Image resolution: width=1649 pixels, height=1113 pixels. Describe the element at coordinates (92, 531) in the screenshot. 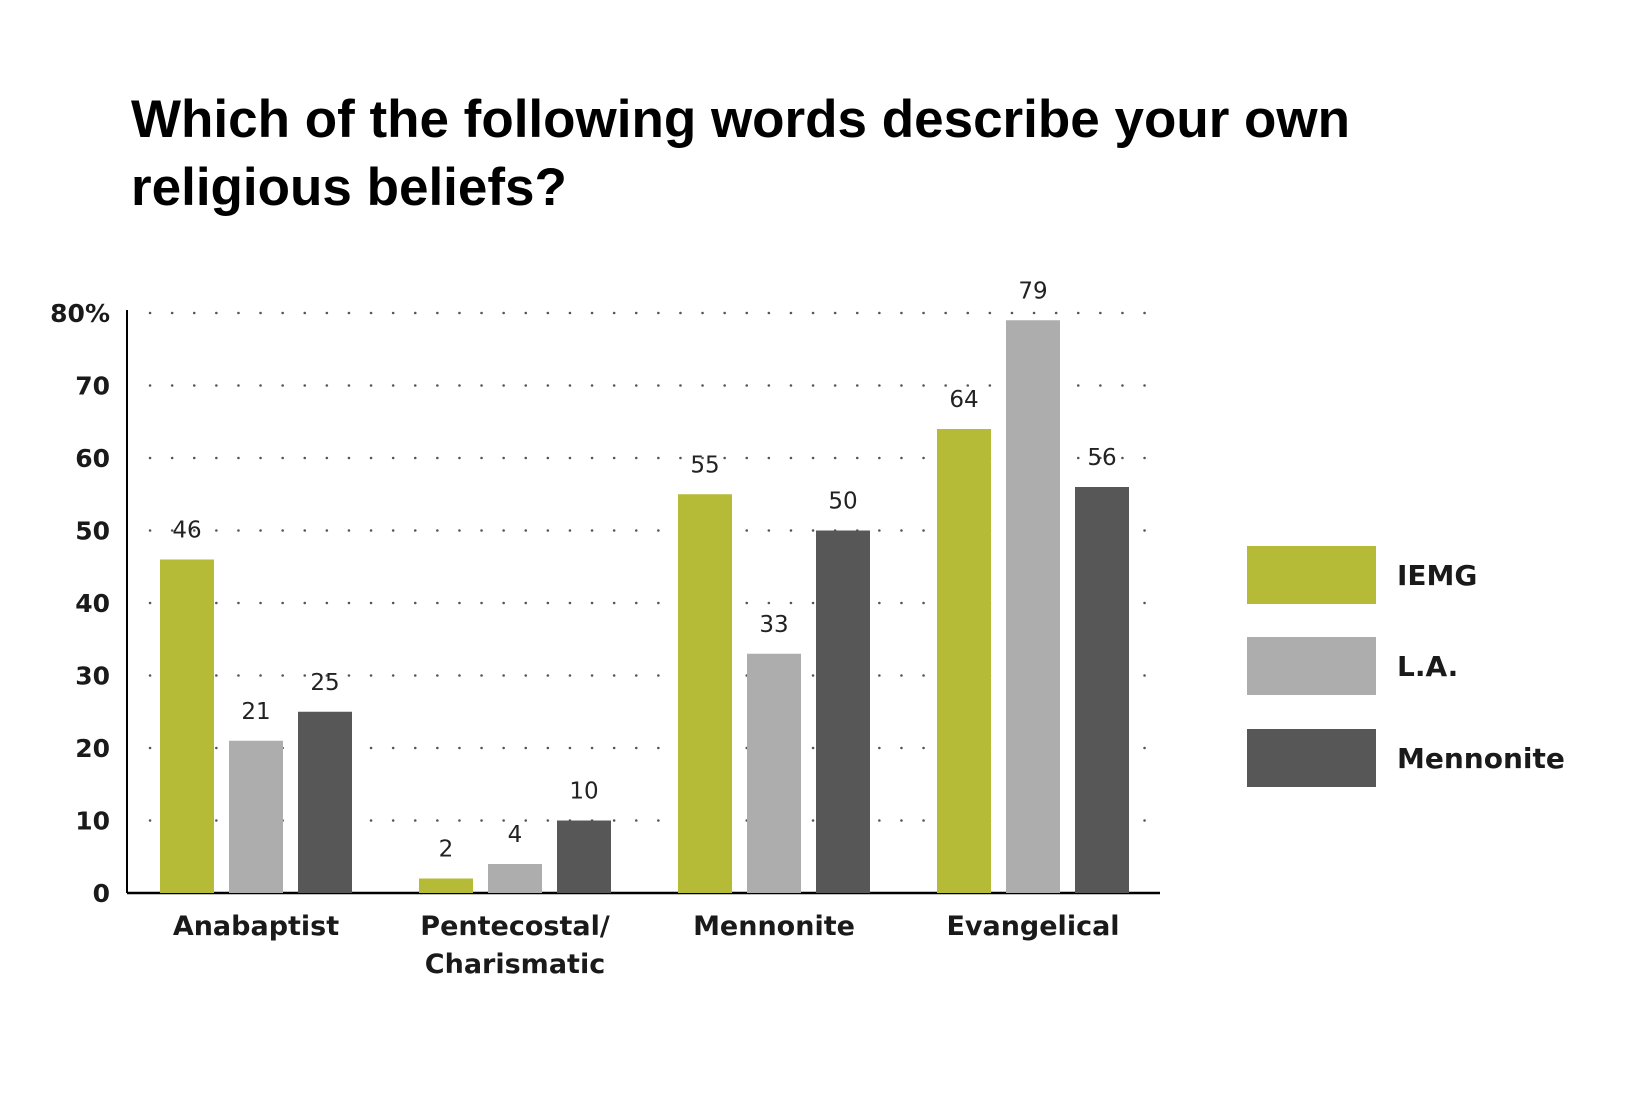

I see `y-tick-label: 50` at that location.